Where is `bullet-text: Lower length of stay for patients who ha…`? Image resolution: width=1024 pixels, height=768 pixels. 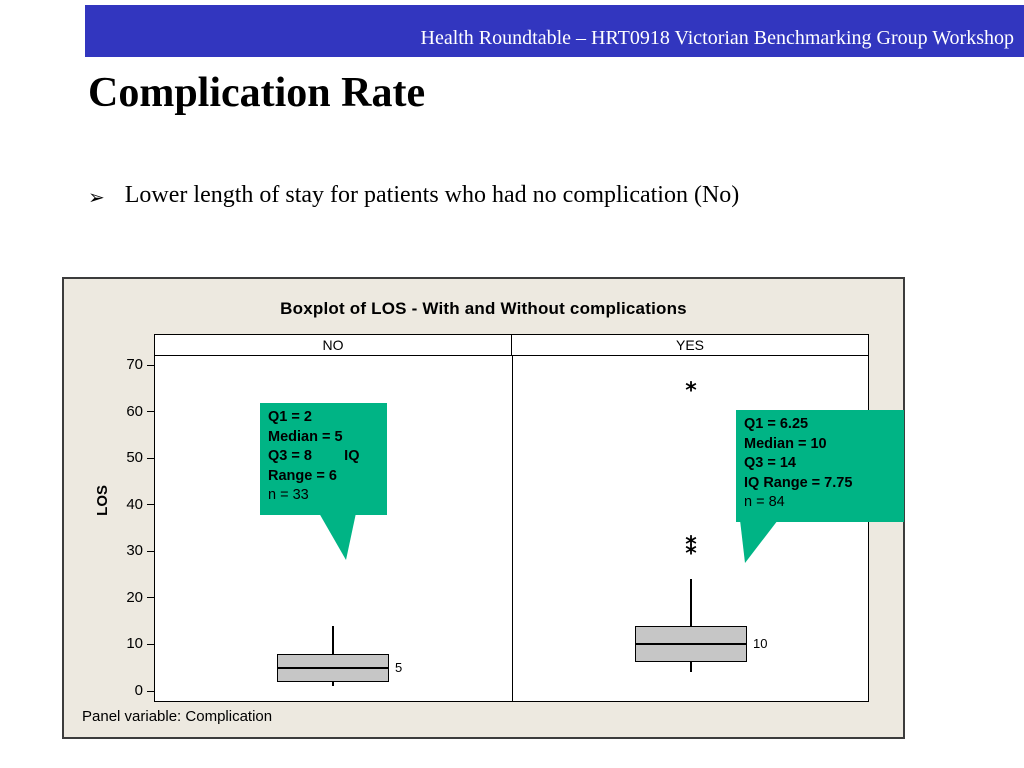
bullet-text: Lower length of stay for patients who ha… is located at coordinates (432, 195).